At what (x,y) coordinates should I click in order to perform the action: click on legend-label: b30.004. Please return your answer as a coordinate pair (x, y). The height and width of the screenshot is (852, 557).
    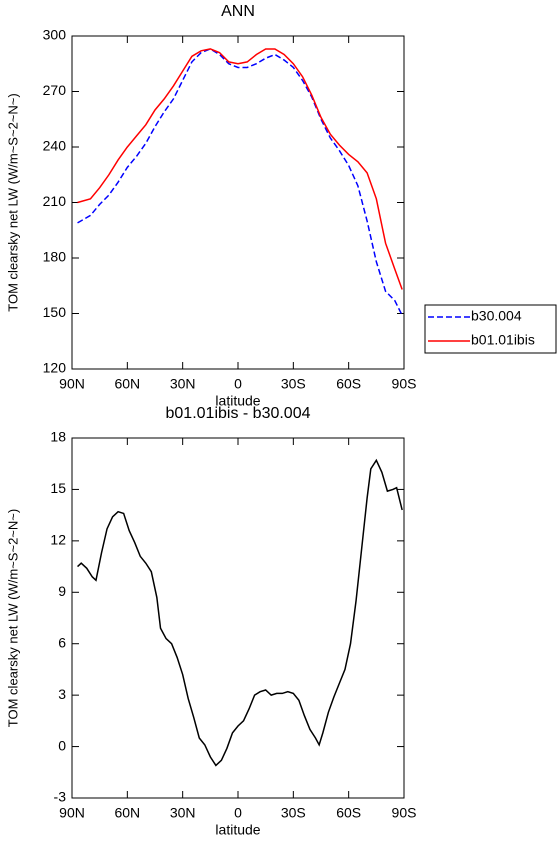
    Looking at the image, I should click on (496, 316).